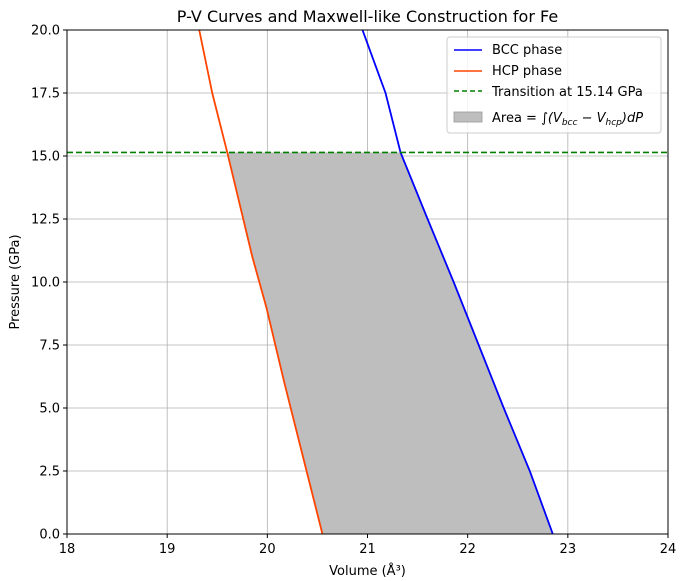  What do you see at coordinates (45, 283) in the screenshot?
I see `y-tick-label: 10.0` at bounding box center [45, 283].